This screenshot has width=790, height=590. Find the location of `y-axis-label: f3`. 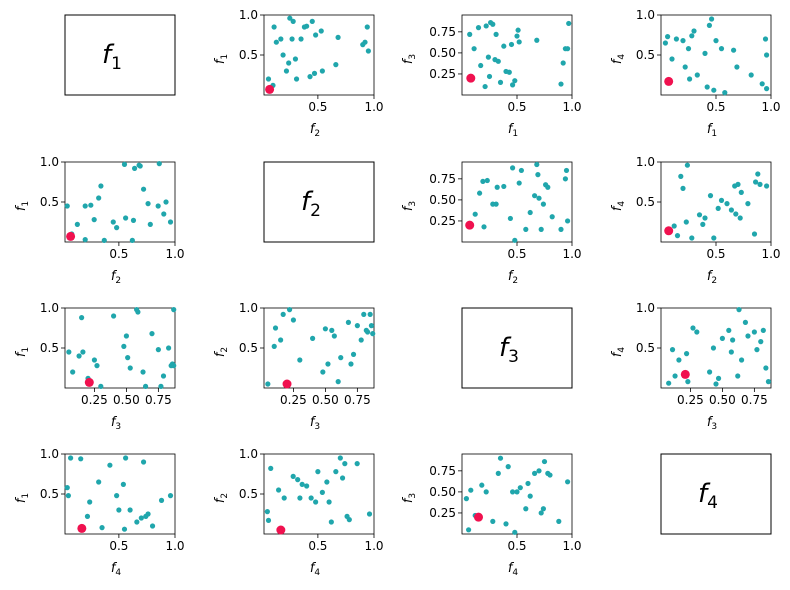

y-axis-label: f3 is located at coordinates (409, 59).